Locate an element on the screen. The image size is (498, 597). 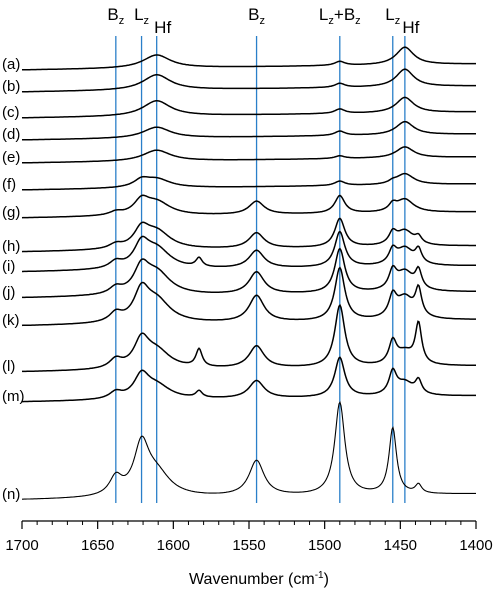
reference-label: Lz+Bz is located at coordinates (340, 16).